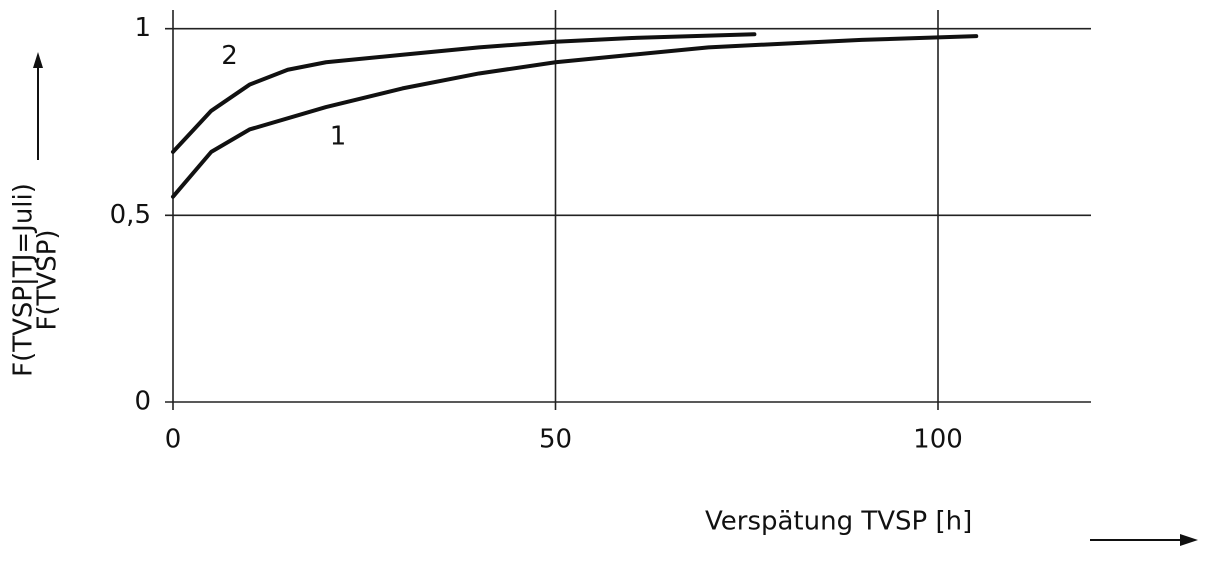  Describe the element at coordinates (38, 60) in the screenshot. I see `y-arrow-head` at that location.